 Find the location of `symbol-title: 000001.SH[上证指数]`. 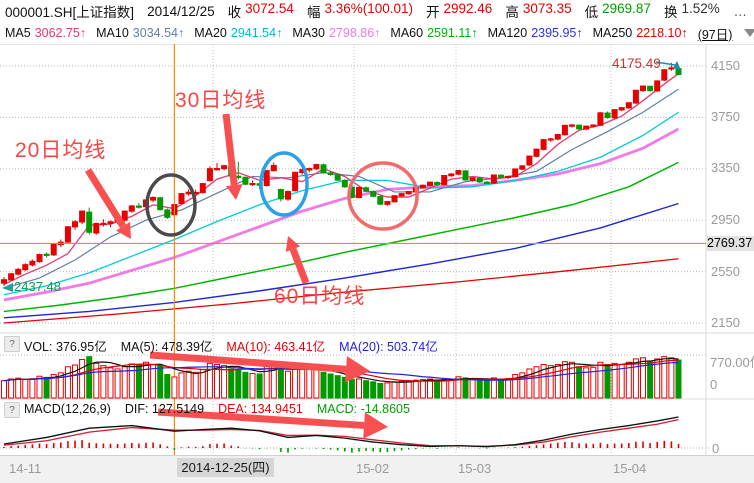

symbol-title: 000001.SH[上证指数] is located at coordinates (70, 12).